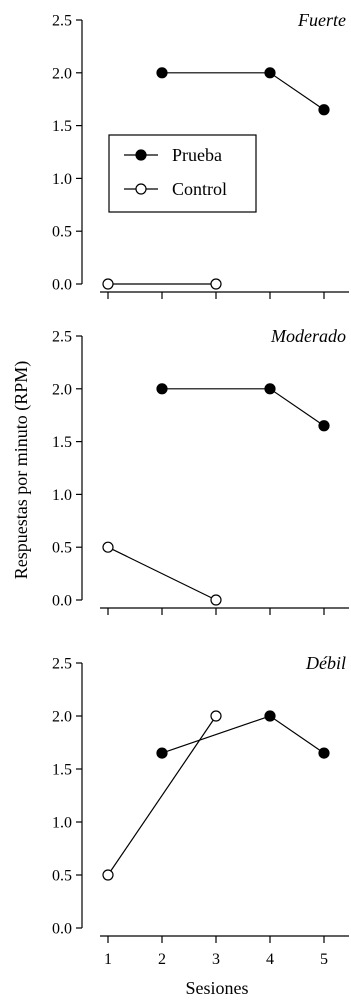 The image size is (351, 1000). What do you see at coordinates (108, 959) in the screenshot?
I see `x-tick-label: 1` at bounding box center [108, 959].